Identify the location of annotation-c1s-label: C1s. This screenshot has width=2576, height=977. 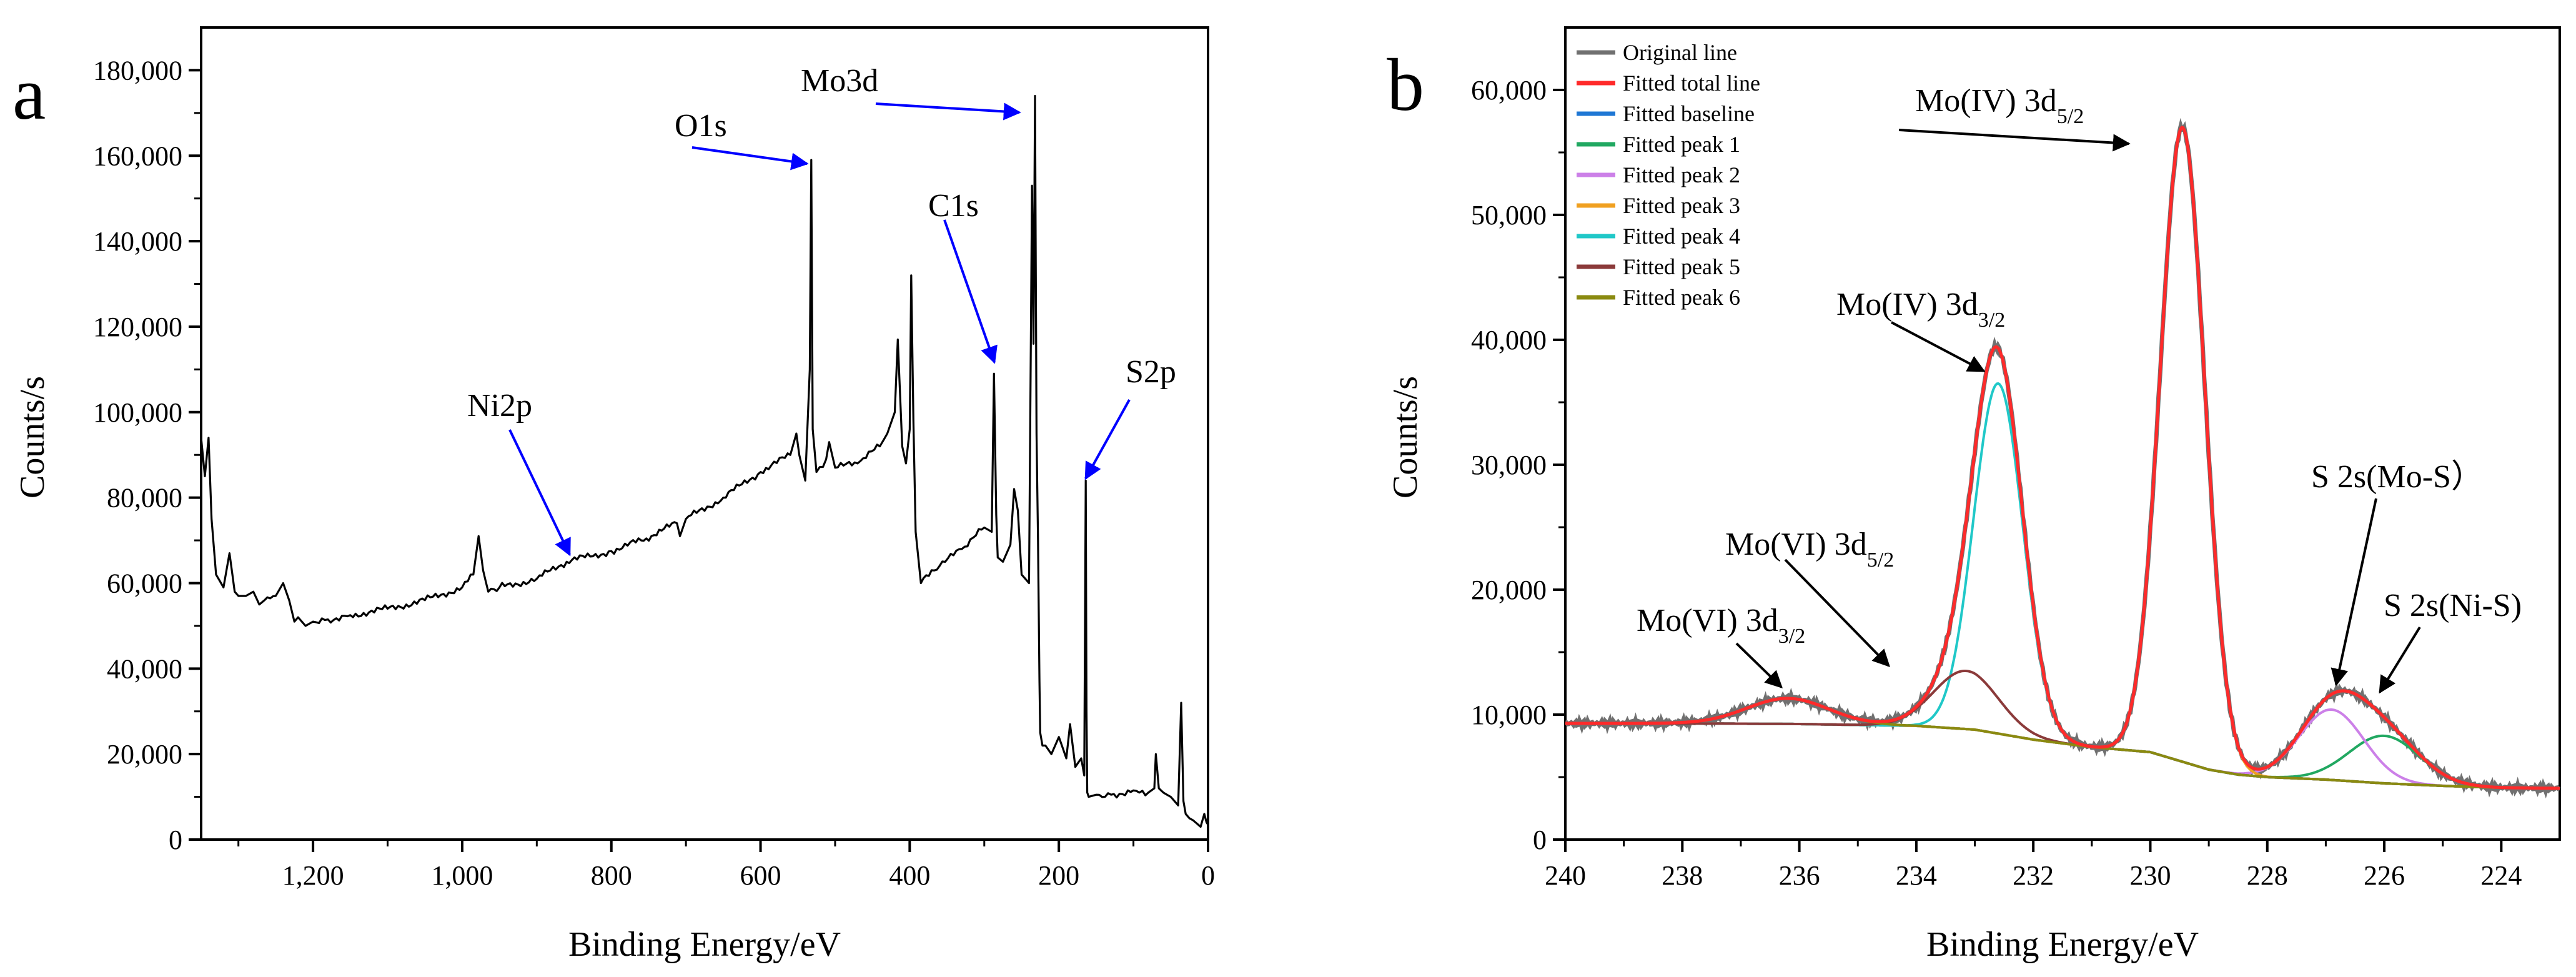
(953, 206).